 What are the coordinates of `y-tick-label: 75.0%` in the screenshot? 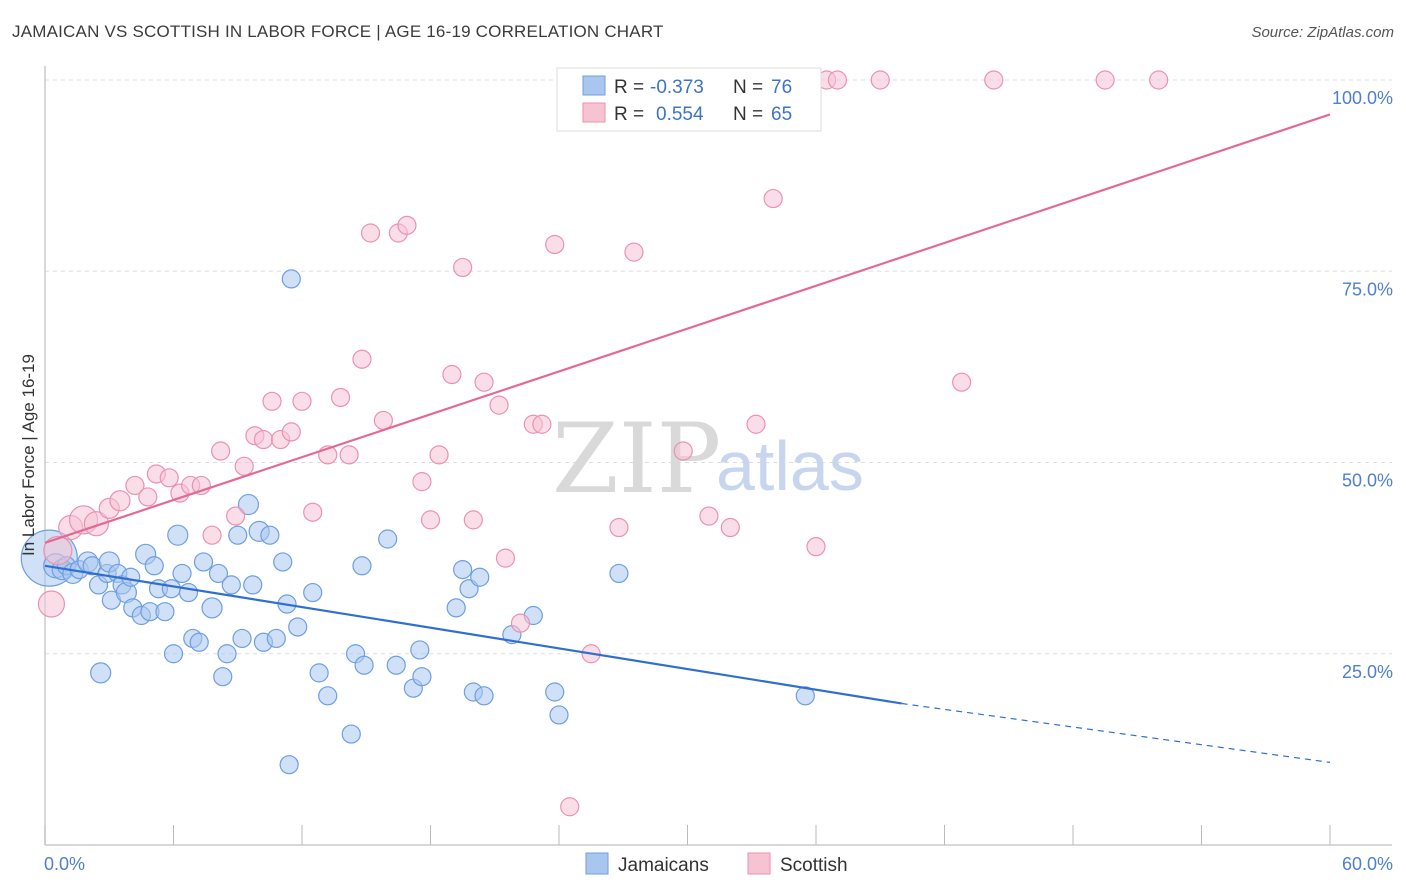 It's located at (1367, 289).